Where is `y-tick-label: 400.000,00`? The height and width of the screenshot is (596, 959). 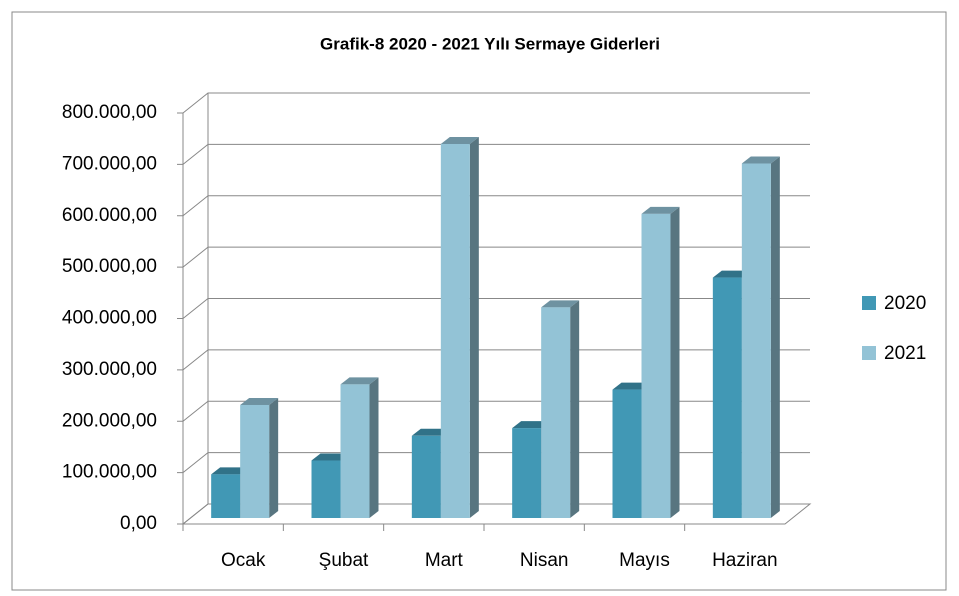 y-tick-label: 400.000,00 is located at coordinates (109, 318).